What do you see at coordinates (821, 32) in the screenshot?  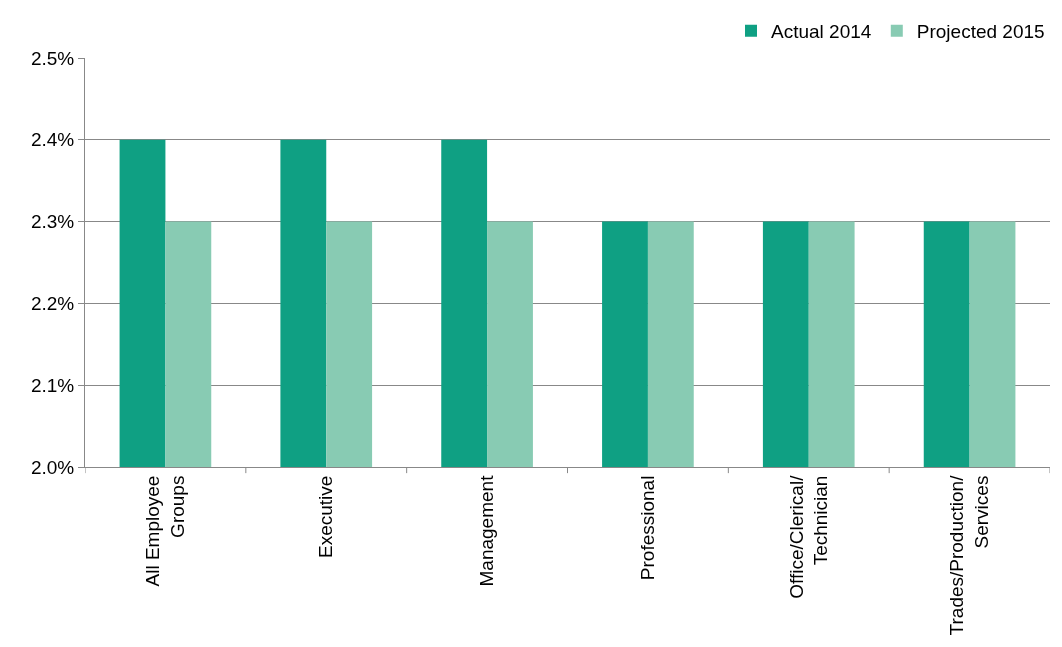 I see `legend-label: Actual 2014` at bounding box center [821, 32].